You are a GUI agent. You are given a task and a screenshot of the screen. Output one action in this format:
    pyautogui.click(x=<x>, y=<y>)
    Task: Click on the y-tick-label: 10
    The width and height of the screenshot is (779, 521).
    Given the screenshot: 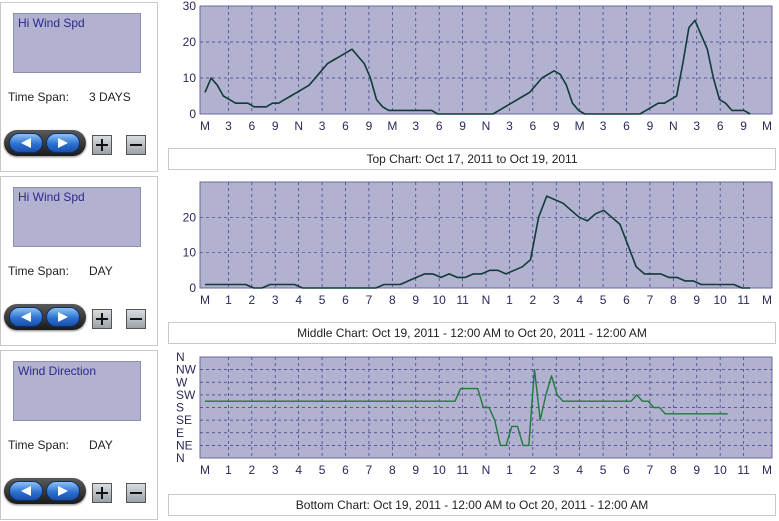 What is the action you would take?
    pyautogui.click(x=190, y=253)
    